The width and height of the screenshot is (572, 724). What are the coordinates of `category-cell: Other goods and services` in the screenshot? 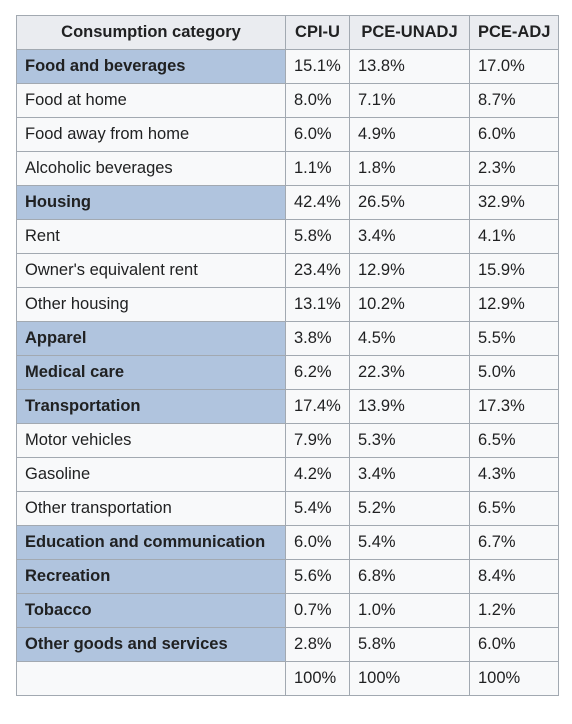 It's located at (151, 644).